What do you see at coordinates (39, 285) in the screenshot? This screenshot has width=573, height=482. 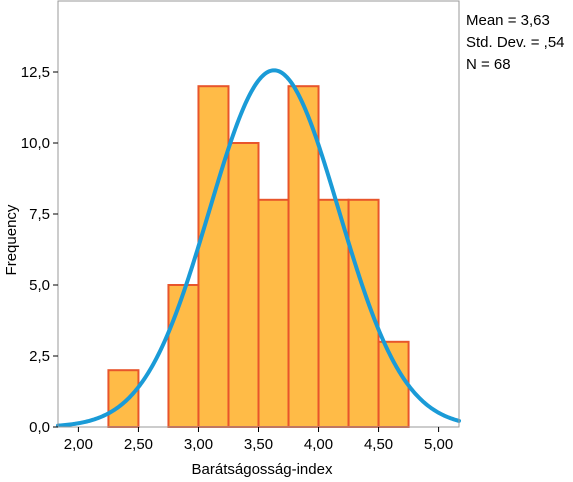 I see `y-tick-label: 5,0` at bounding box center [39, 285].